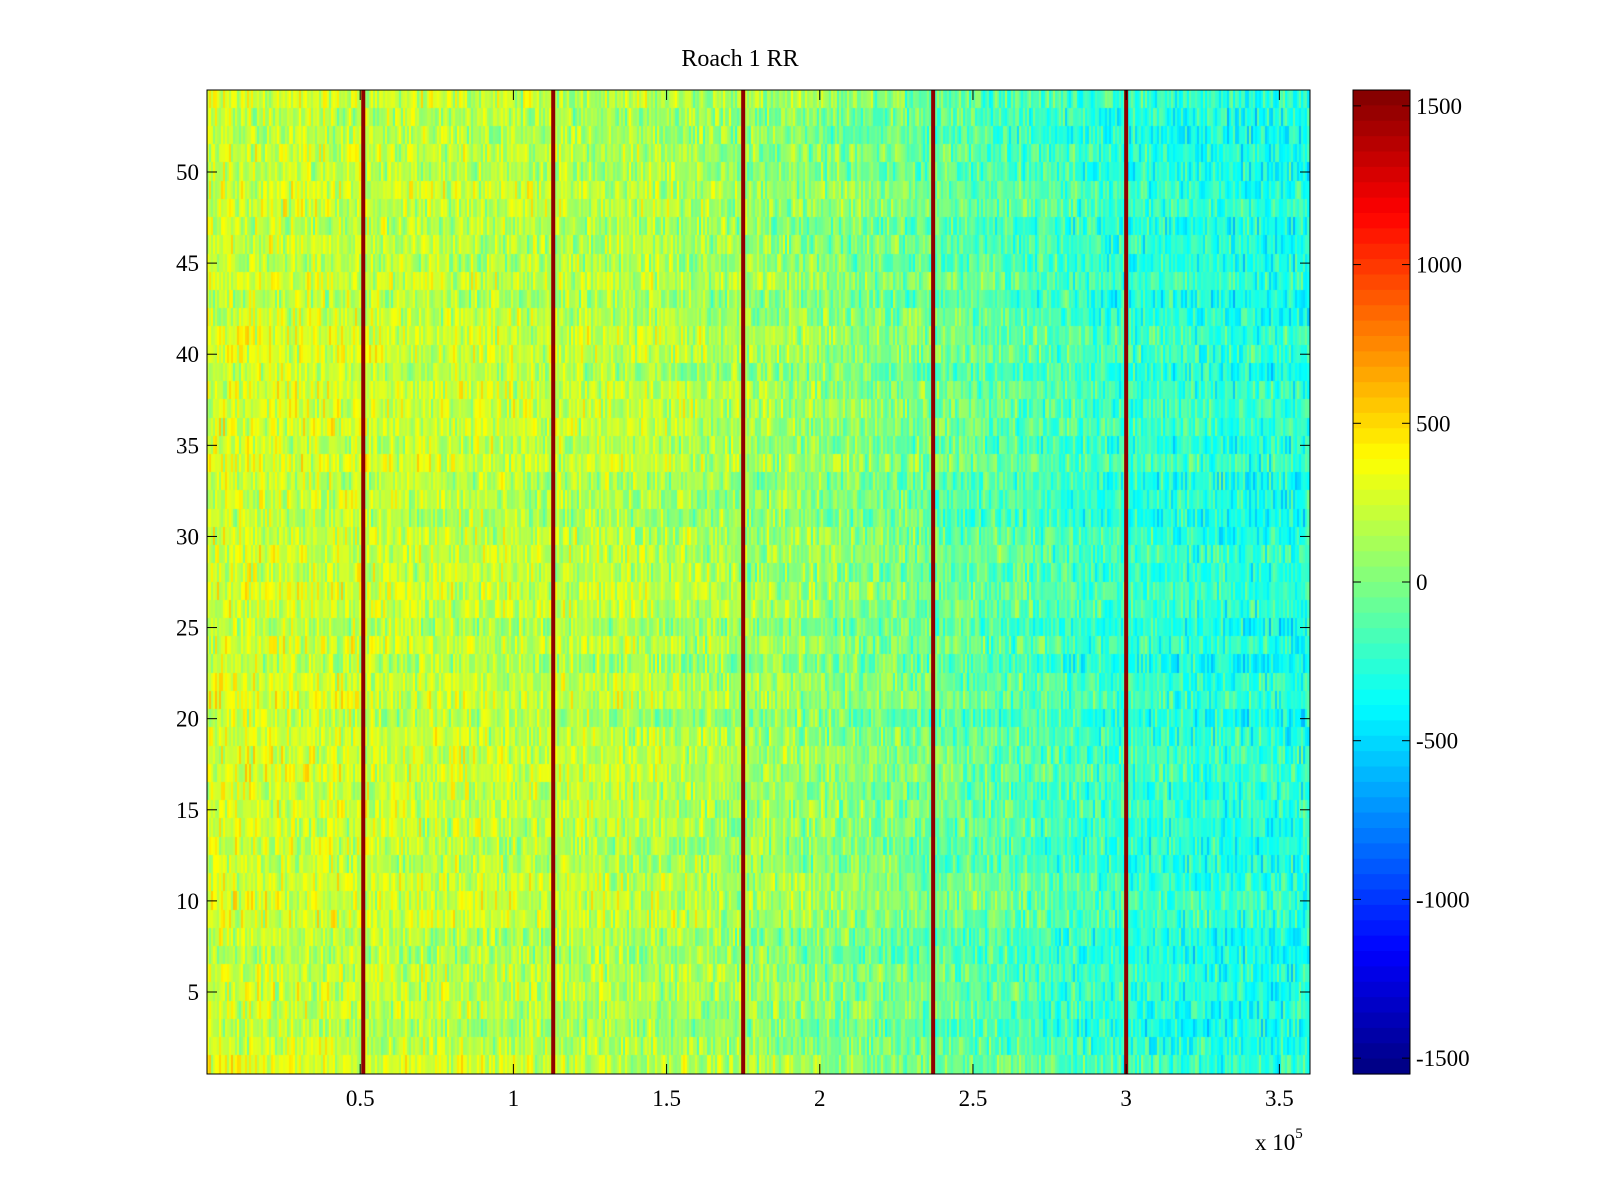 Image resolution: width=1600 pixels, height=1200 pixels. I want to click on colorbar-tick-label: 0, so click(1422, 582).